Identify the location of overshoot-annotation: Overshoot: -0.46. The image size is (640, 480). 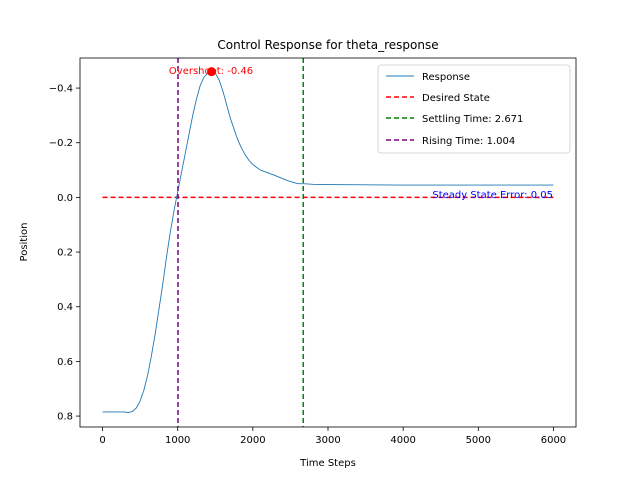
(211, 71).